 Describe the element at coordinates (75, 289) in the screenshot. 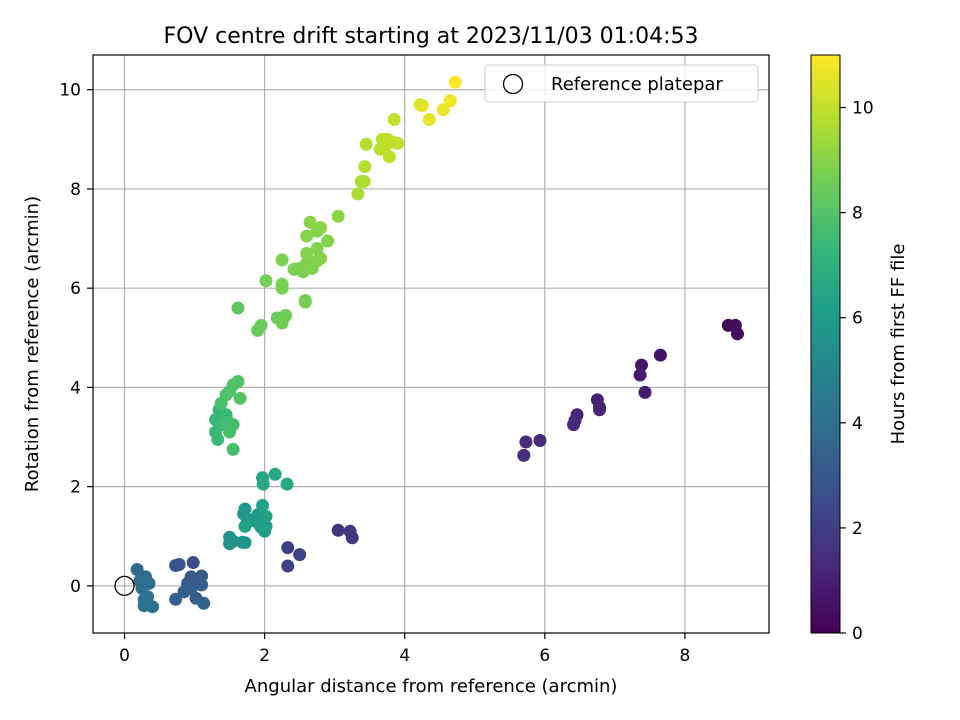

I see `y-tick-label: 6` at that location.